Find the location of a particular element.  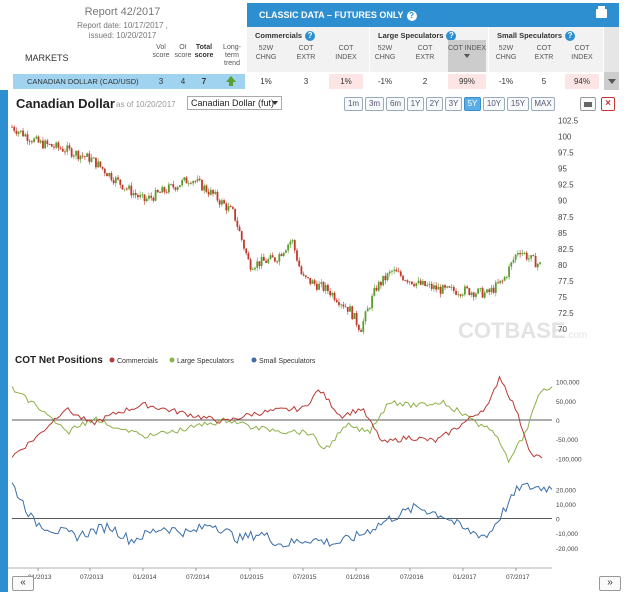

range-button-2y: 2Y is located at coordinates (434, 104).